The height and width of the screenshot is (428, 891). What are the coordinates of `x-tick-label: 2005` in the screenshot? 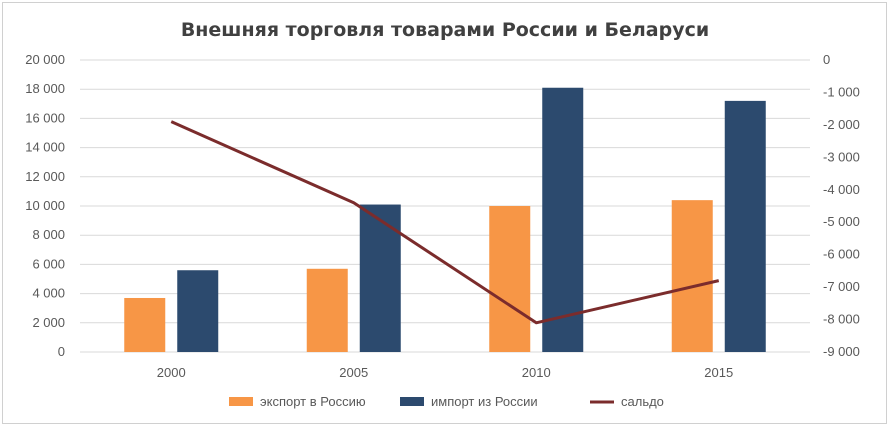 It's located at (353, 372).